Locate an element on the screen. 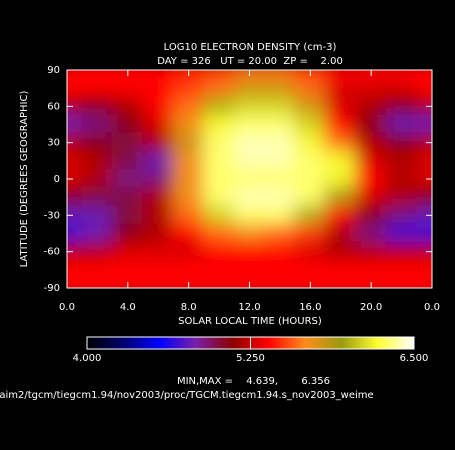  x-tick-label: 8.0 is located at coordinates (189, 307).